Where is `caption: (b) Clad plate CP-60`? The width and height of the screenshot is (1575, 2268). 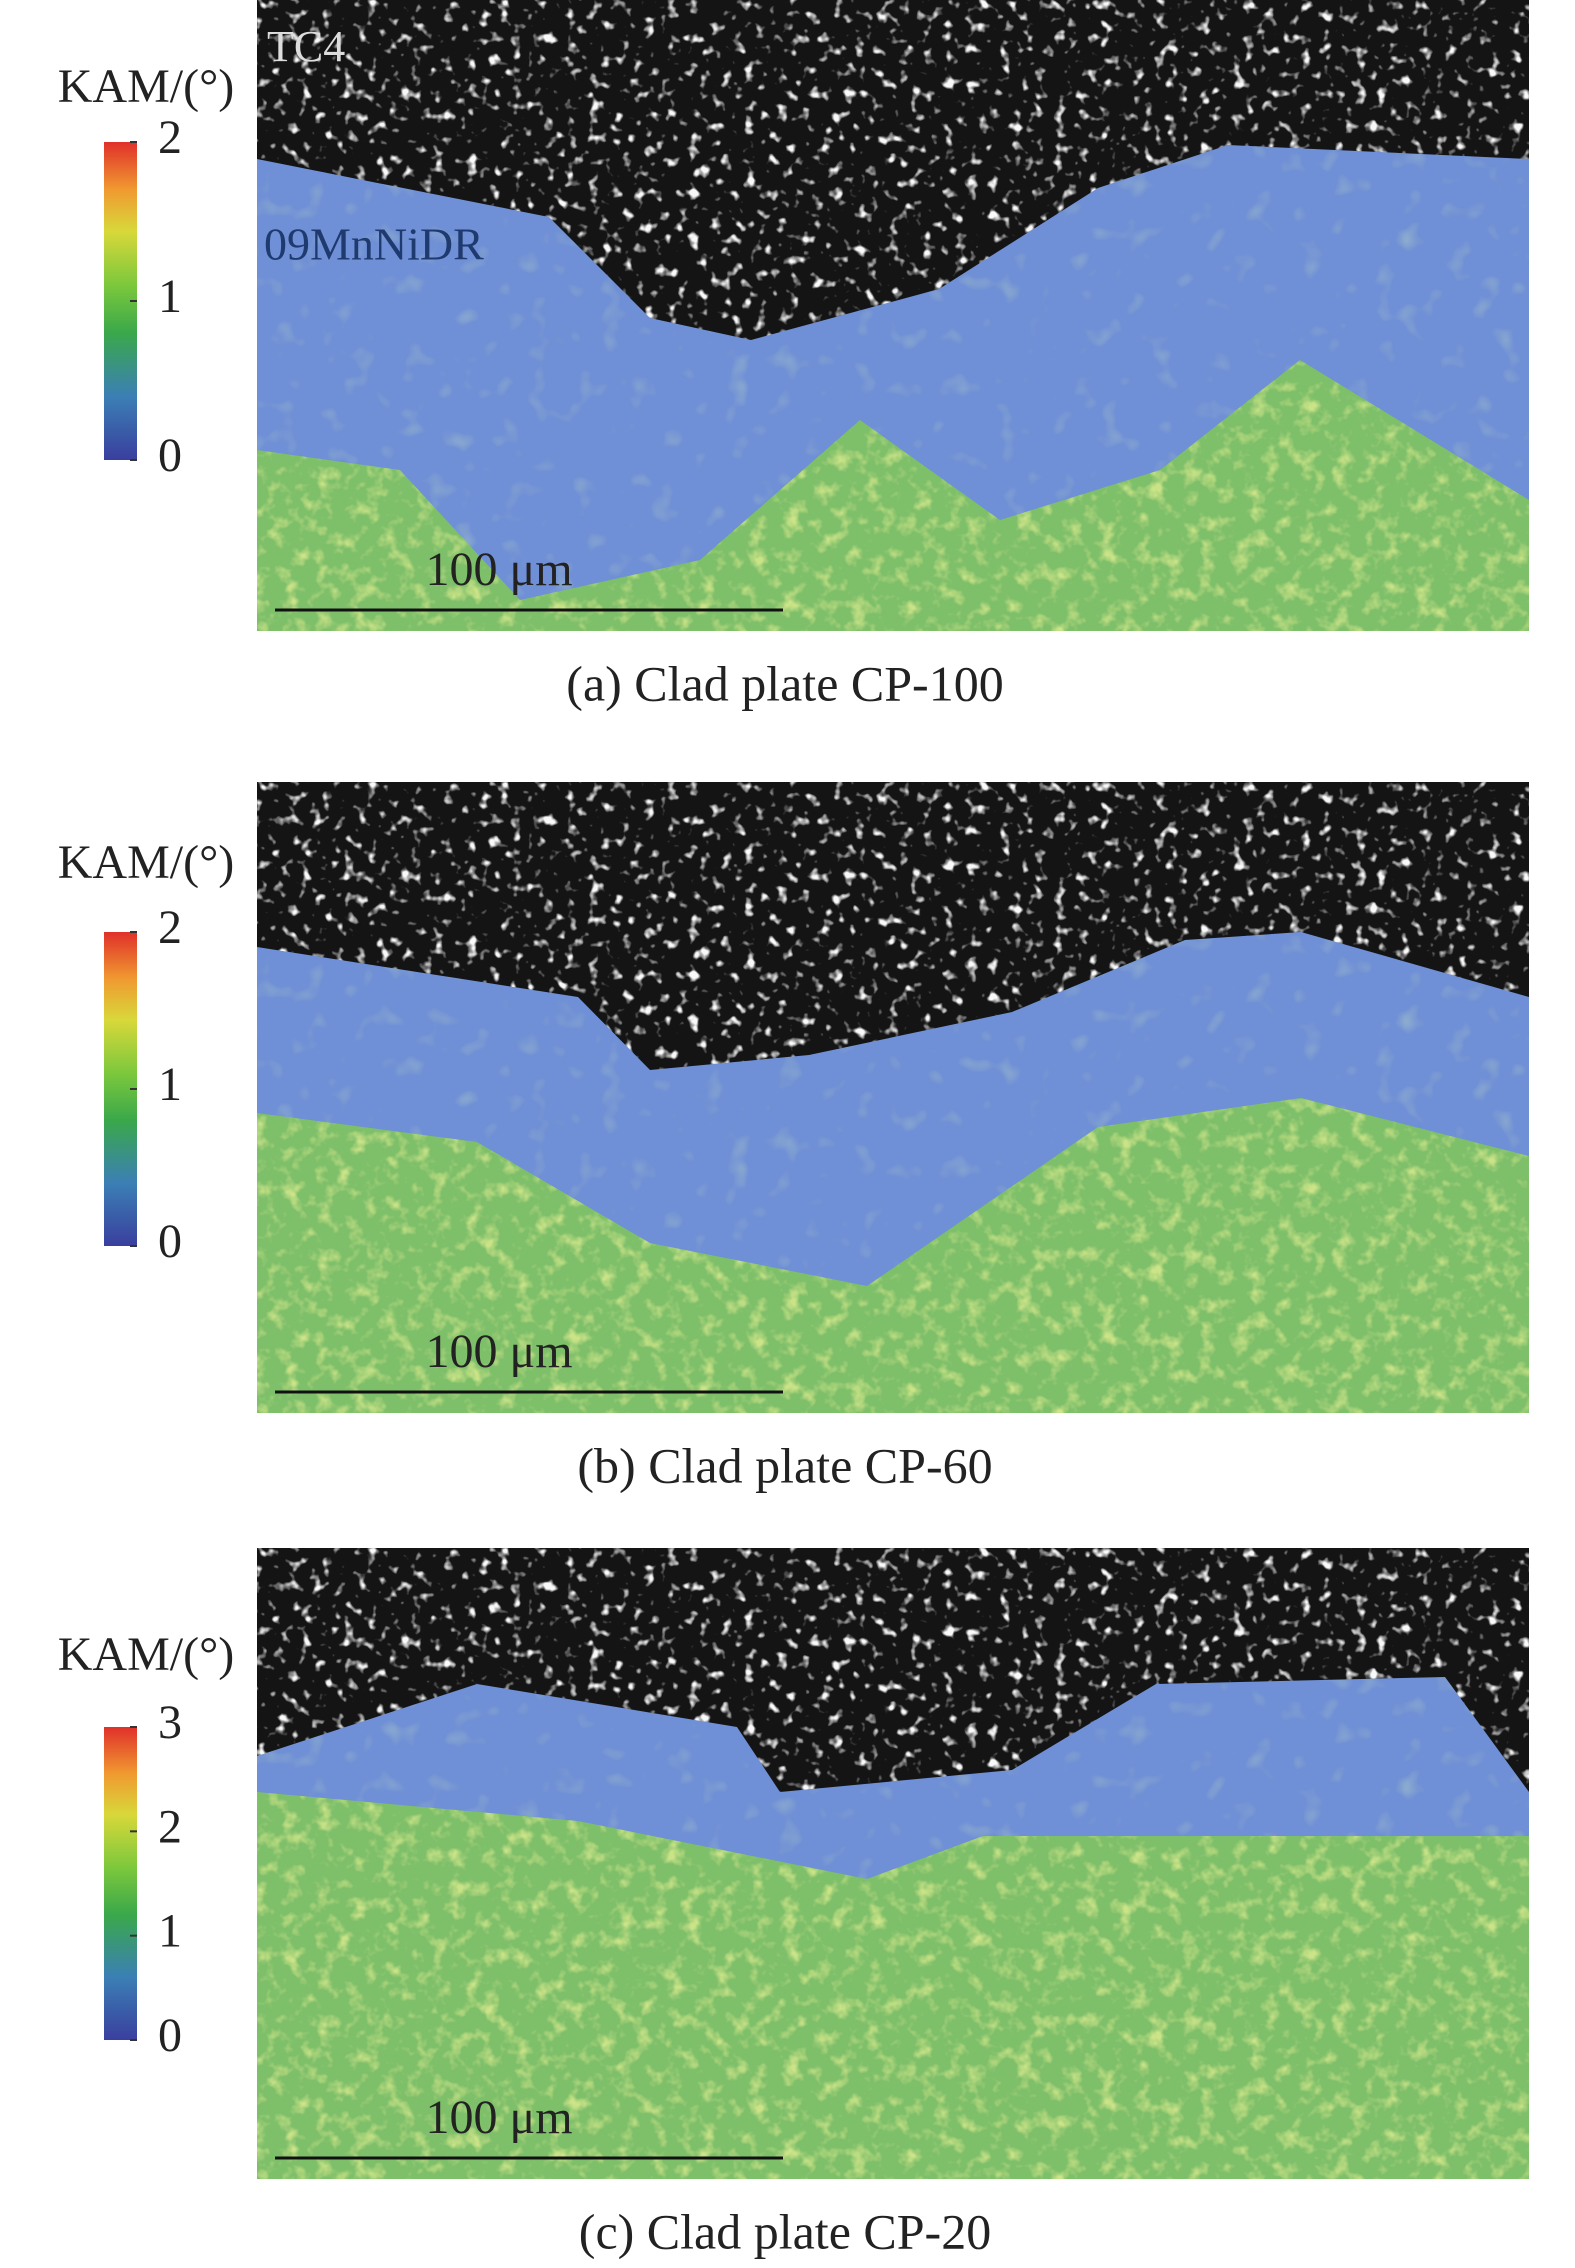
caption: (b) Clad plate CP-60 is located at coordinates (784, 1465).